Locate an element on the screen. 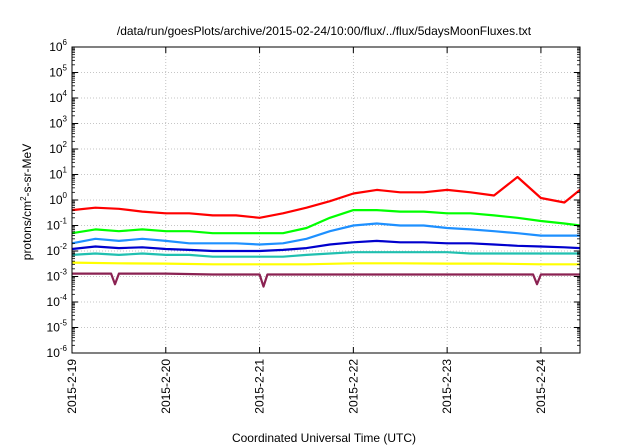 The image size is (640, 448). y-tick-label: 10⁴ is located at coordinates (58, 97).